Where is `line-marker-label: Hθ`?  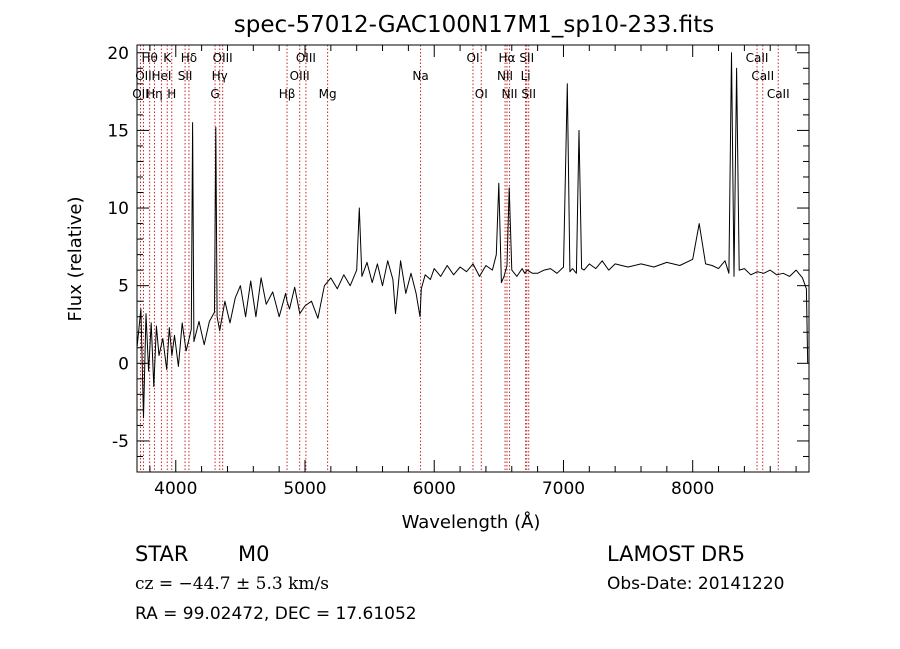
line-marker-label: Hθ is located at coordinates (149, 58).